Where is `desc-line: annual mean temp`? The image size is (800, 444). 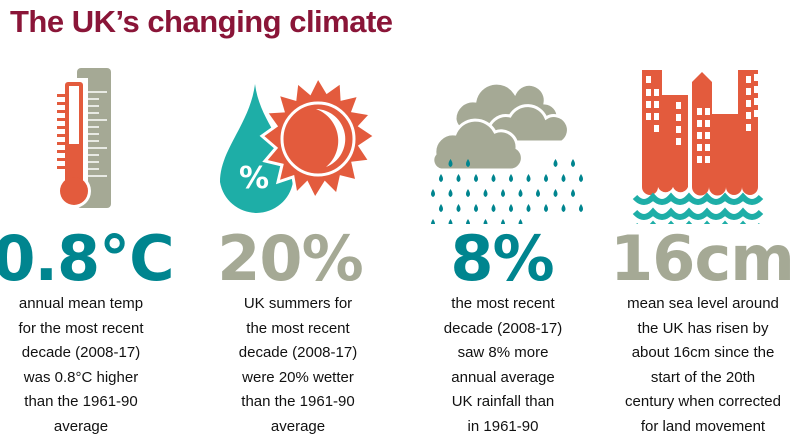 desc-line: annual mean temp is located at coordinates (81, 303).